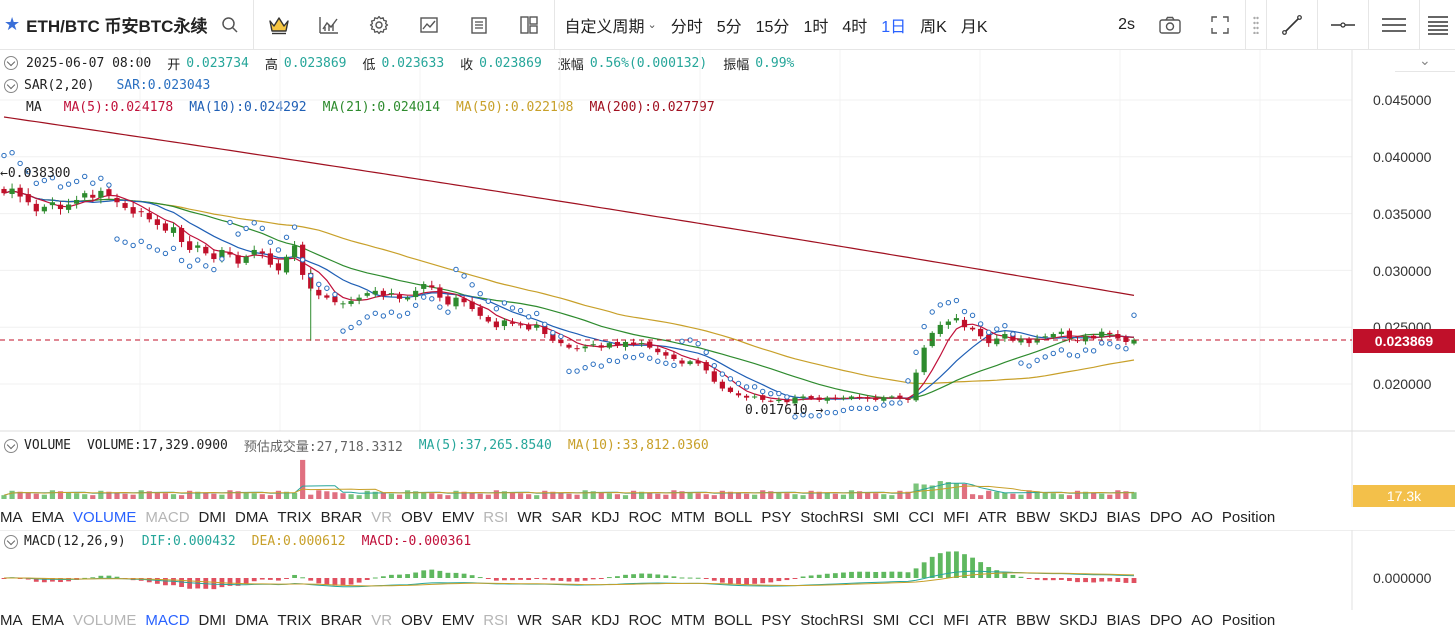 The width and height of the screenshot is (1455, 638). Describe the element at coordinates (230, 25) in the screenshot. I see `search-icon` at that location.